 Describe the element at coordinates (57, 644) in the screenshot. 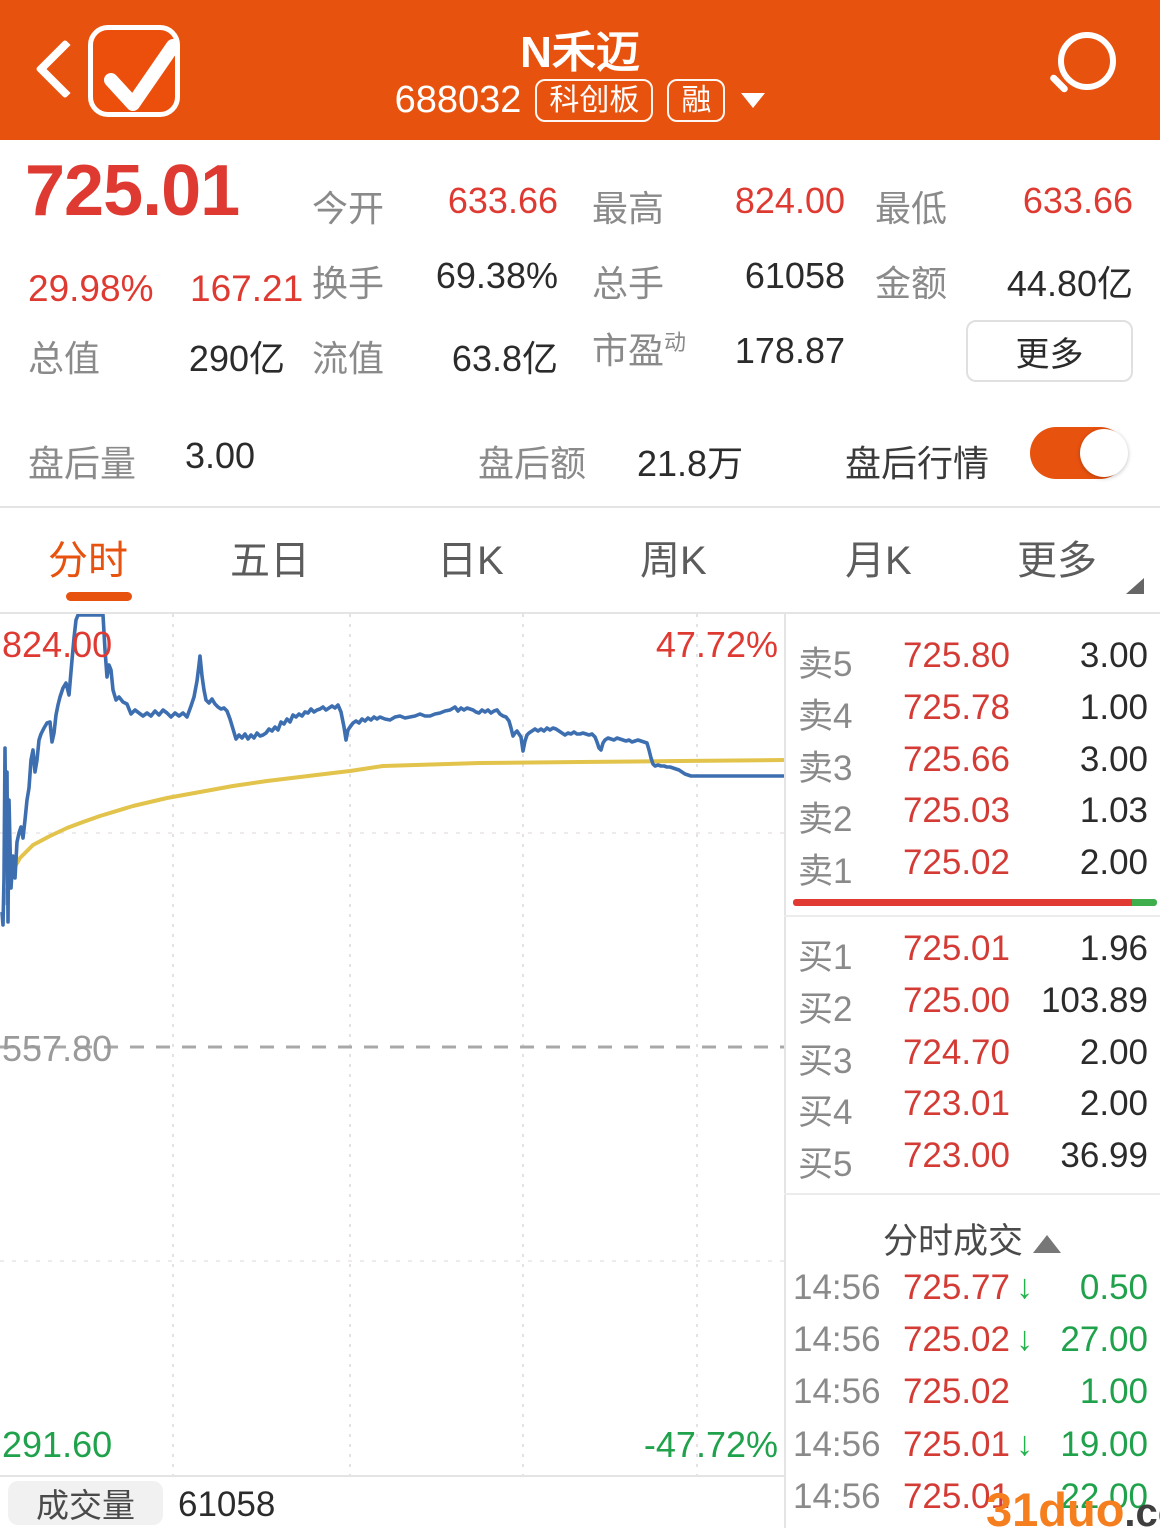

I see `chart-high-label: 824.00` at that location.